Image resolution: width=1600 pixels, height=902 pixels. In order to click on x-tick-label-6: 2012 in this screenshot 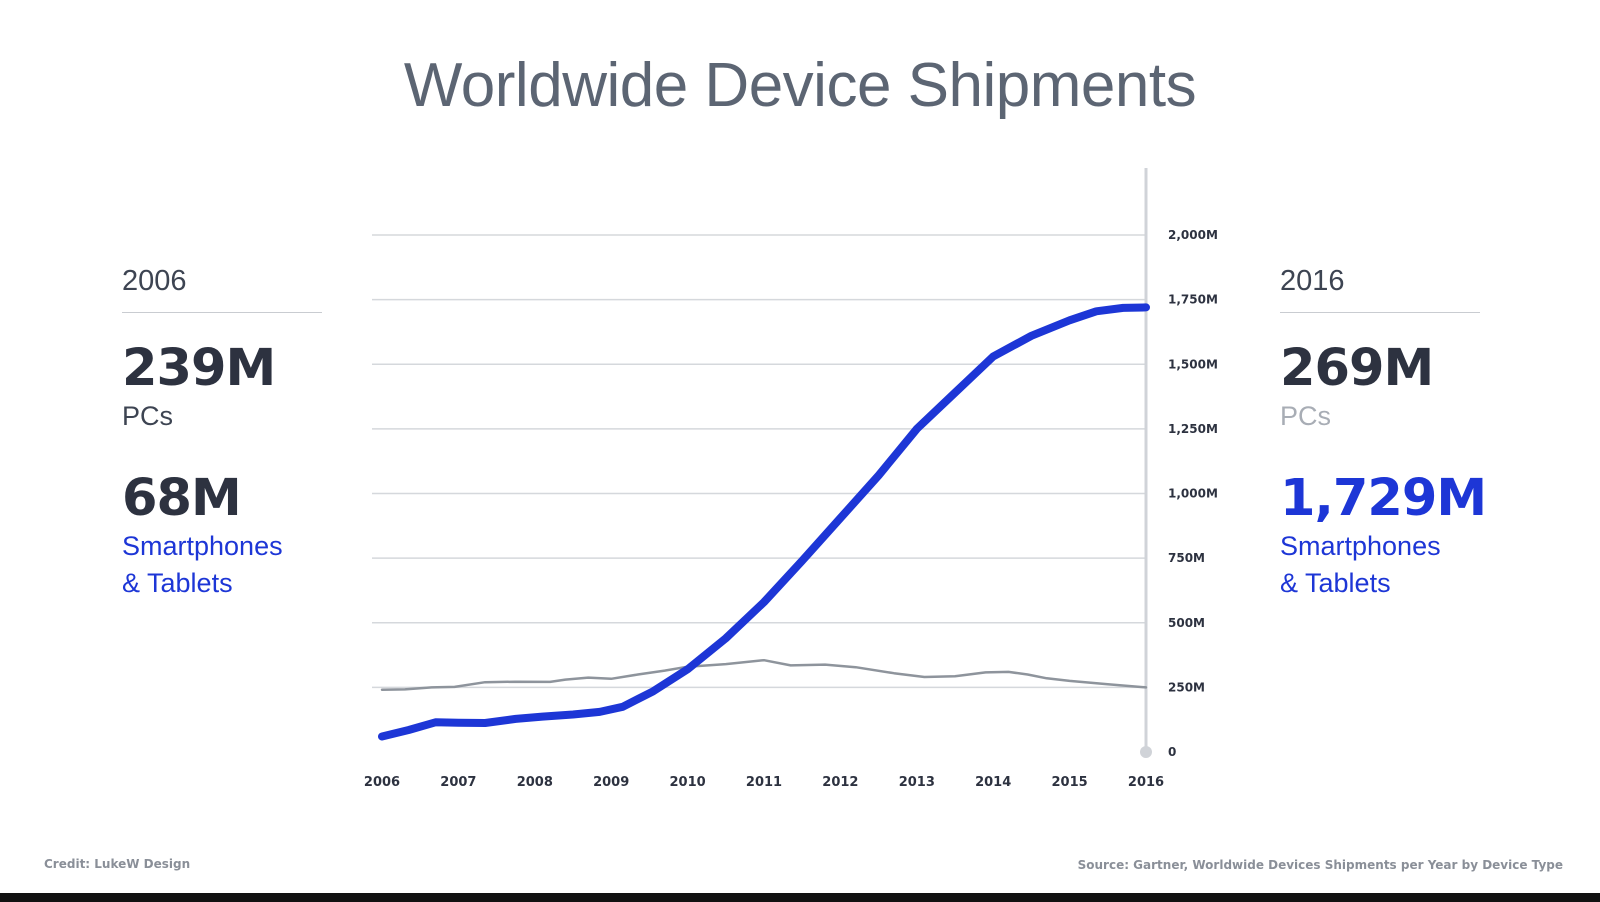, I will do `click(840, 782)`.